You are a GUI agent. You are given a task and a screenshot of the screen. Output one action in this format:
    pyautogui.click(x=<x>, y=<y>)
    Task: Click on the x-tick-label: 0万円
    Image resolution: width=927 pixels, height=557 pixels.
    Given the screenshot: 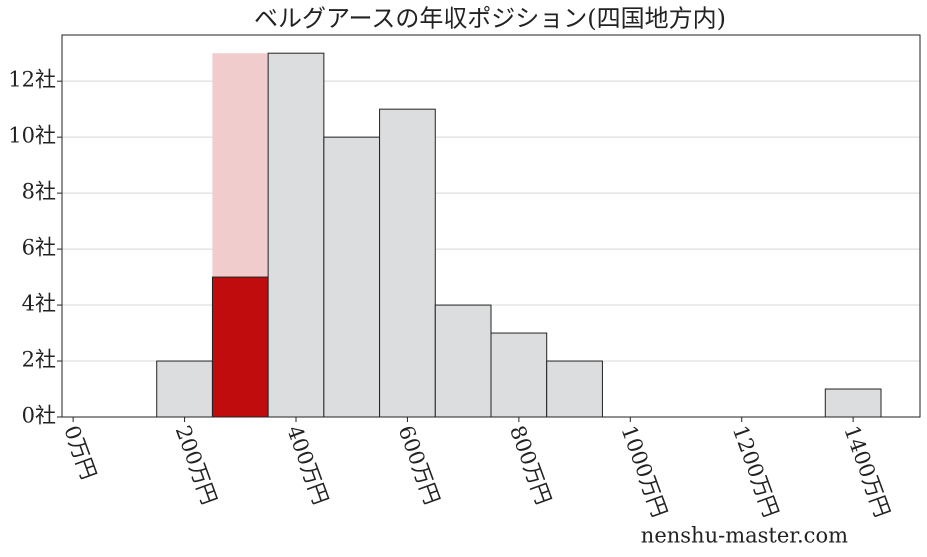 What is the action you would take?
    pyautogui.click(x=79, y=452)
    